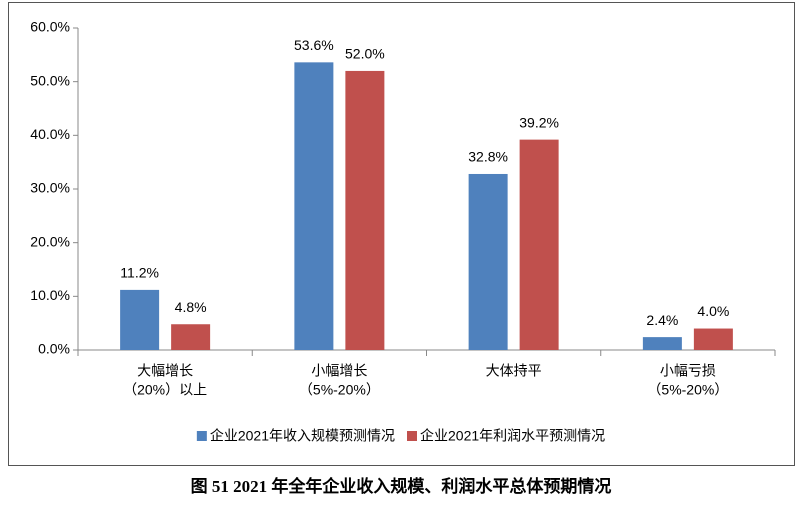 The height and width of the screenshot is (507, 802). What do you see at coordinates (401, 486) in the screenshot?
I see `chart-title: 图 51 2021 年全年企业收入规模、利润水平总体预期情况` at bounding box center [401, 486].